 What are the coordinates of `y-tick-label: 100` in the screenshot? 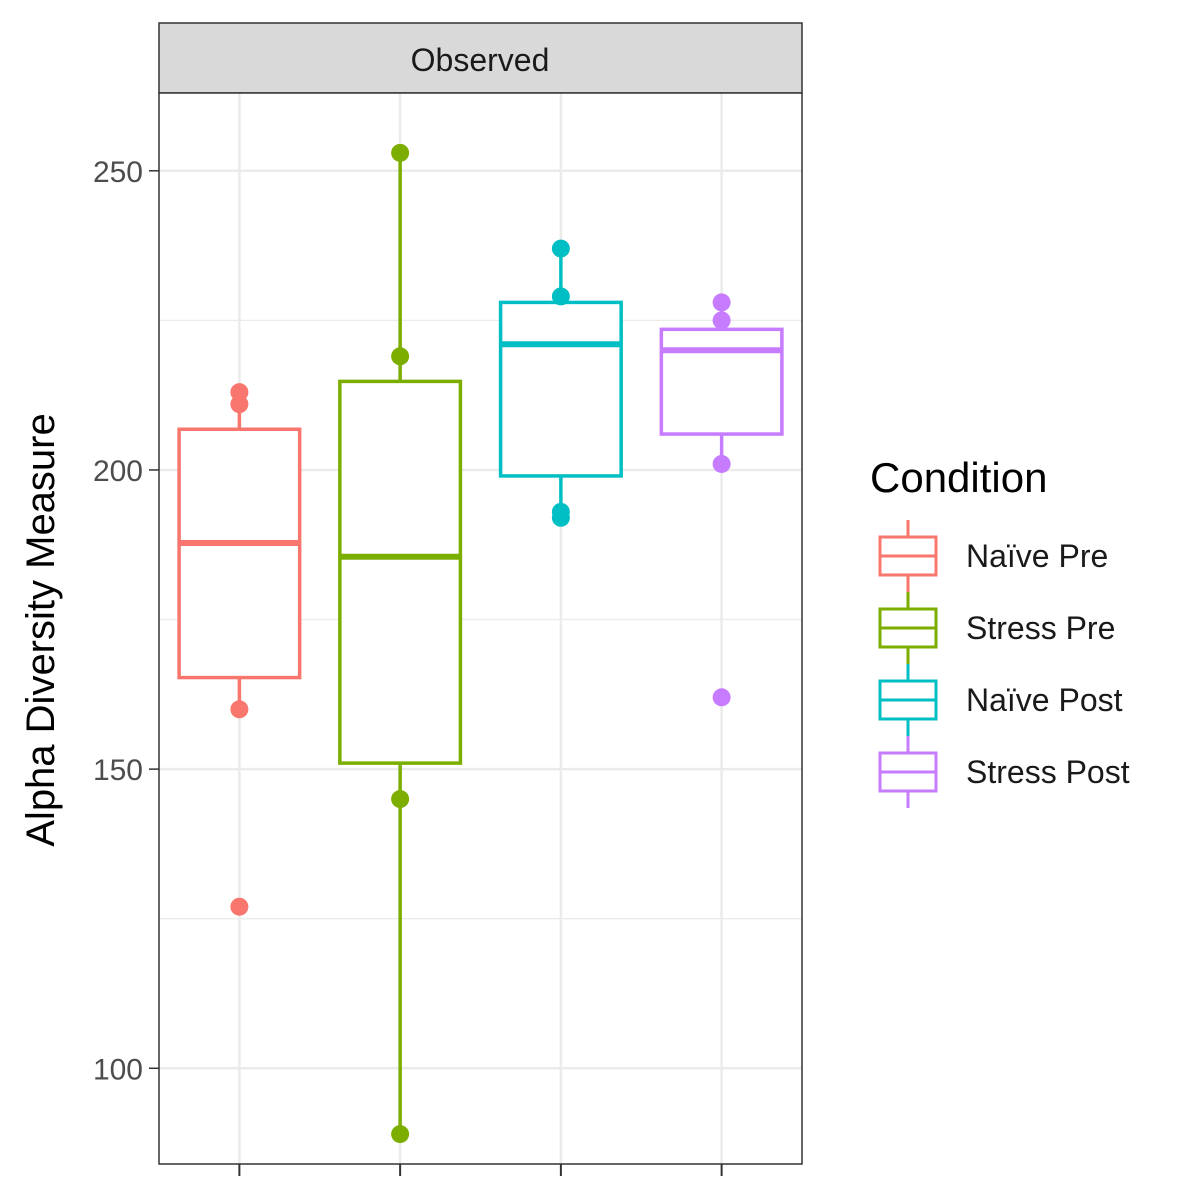 It's located at (118, 1069).